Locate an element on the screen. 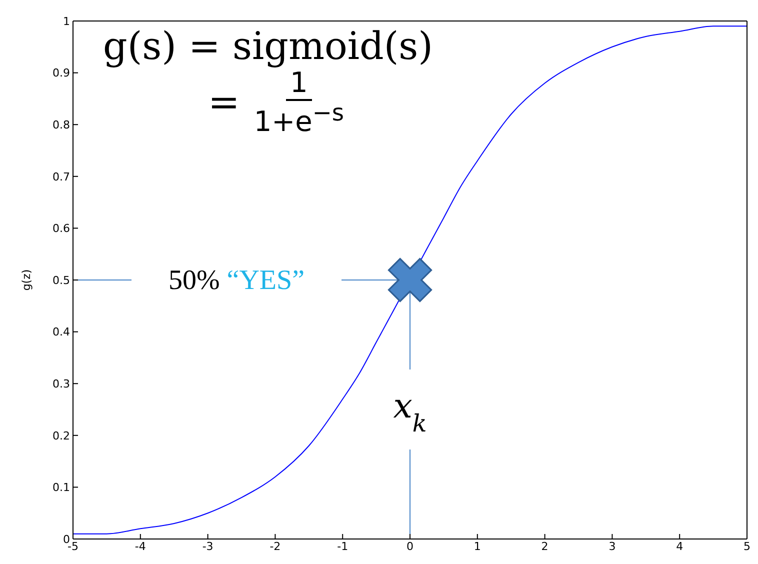 The image size is (758, 564). x-tick-label: -1 is located at coordinates (342, 546).